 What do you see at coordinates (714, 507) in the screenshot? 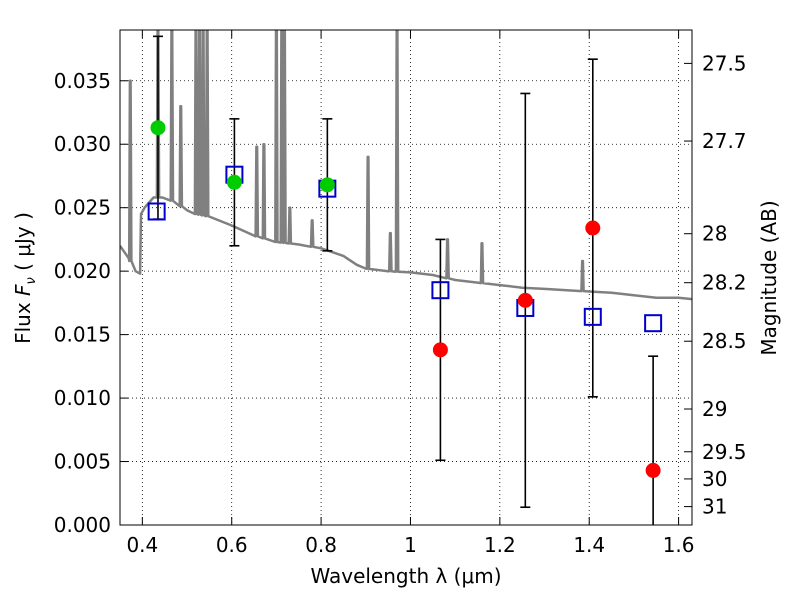
I see `y2-tick-label: 31` at bounding box center [714, 507].